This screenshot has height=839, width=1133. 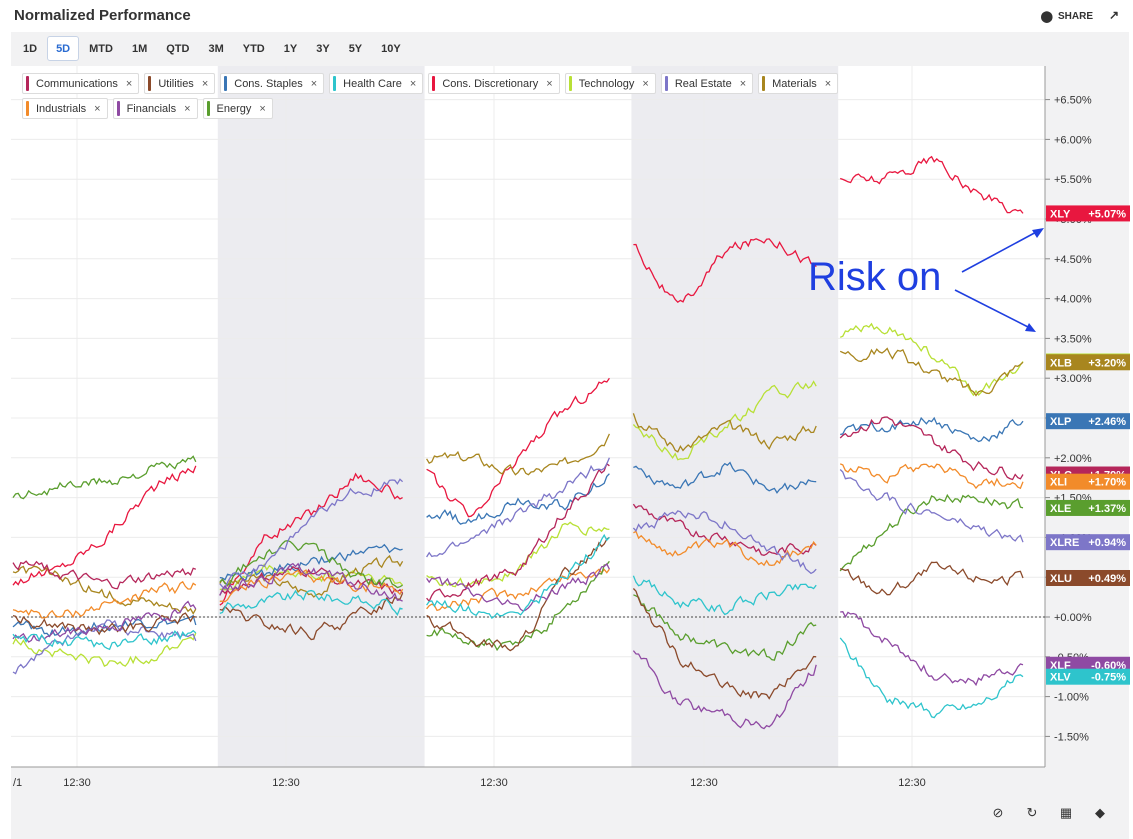 What do you see at coordinates (1073, 180) in the screenshot?
I see `y-tick-label: +5.50%` at bounding box center [1073, 180].